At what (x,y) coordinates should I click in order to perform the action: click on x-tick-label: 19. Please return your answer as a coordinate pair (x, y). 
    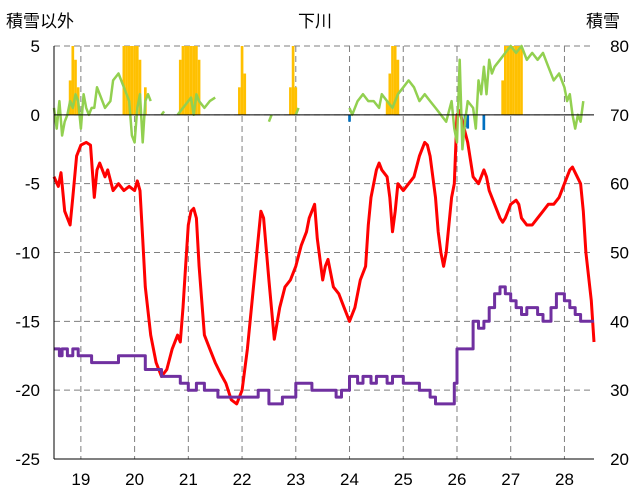
    Looking at the image, I should click on (80, 479).